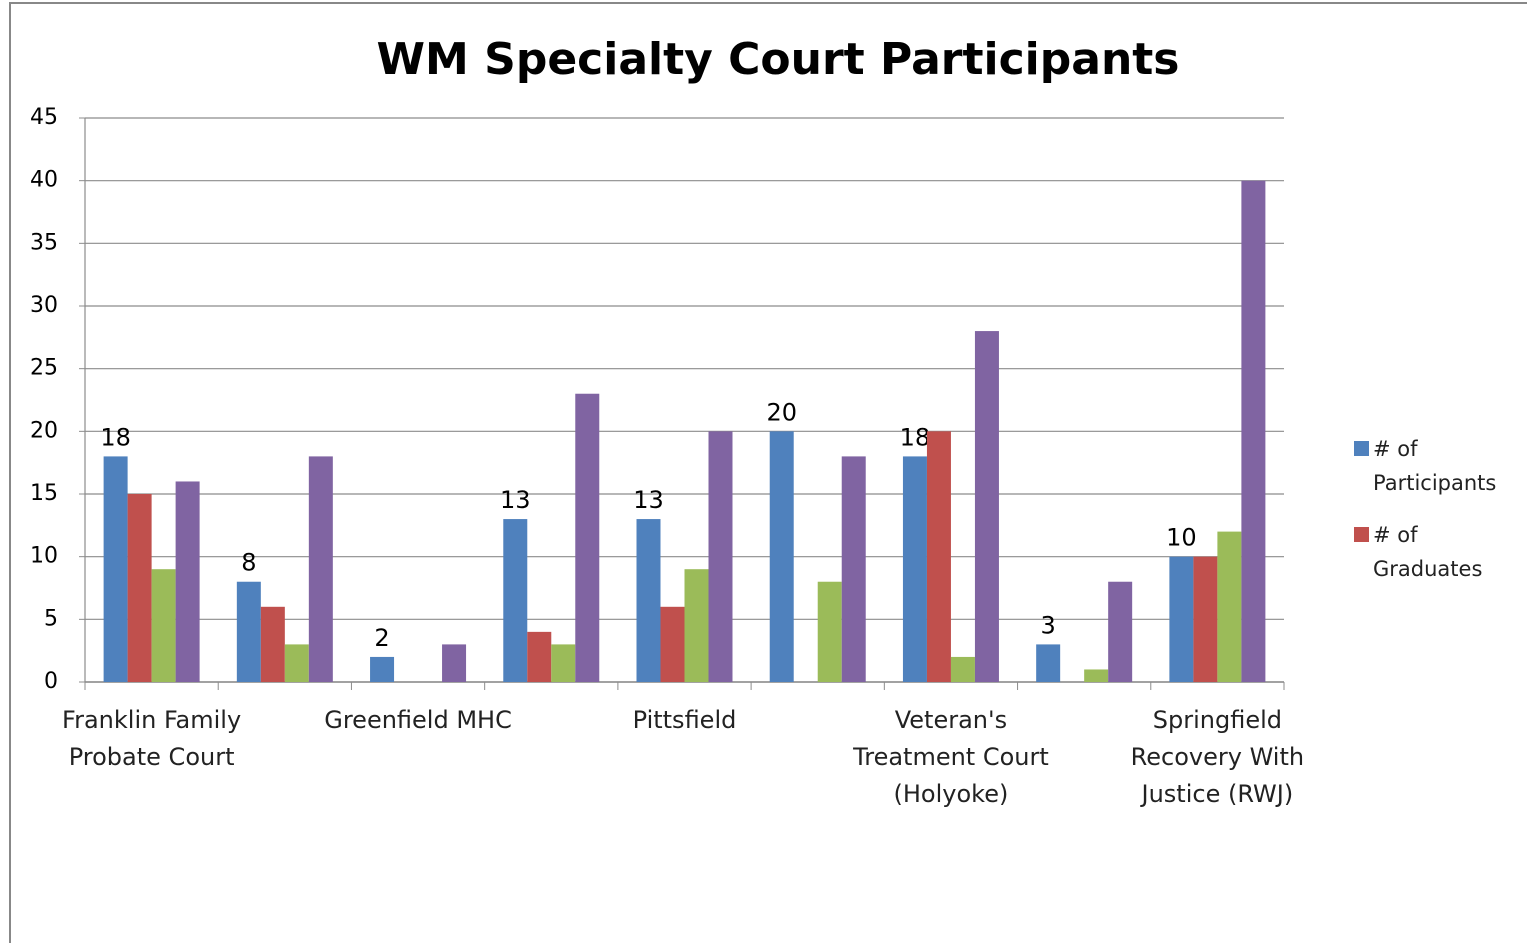 This screenshot has height=943, width=1527. I want to click on y-tick-label: 20, so click(44, 430).